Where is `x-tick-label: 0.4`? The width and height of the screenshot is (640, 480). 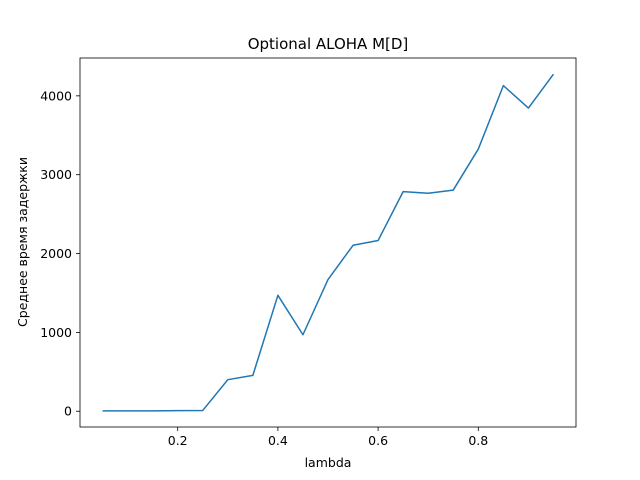
x-tick-label: 0.4 is located at coordinates (278, 440).